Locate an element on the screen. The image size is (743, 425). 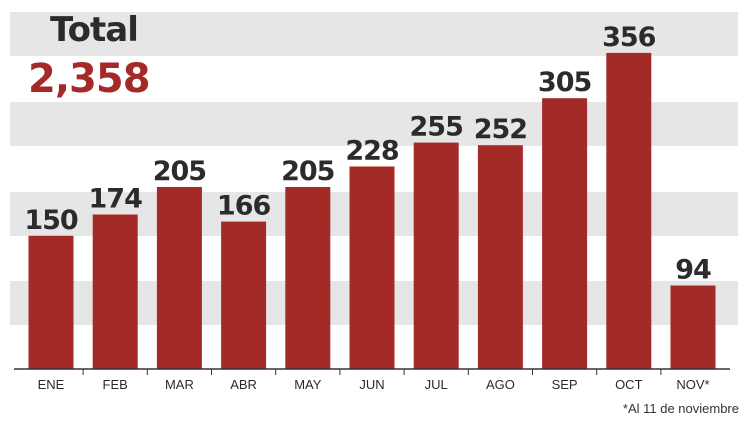
value-label: 255 is located at coordinates (436, 127).